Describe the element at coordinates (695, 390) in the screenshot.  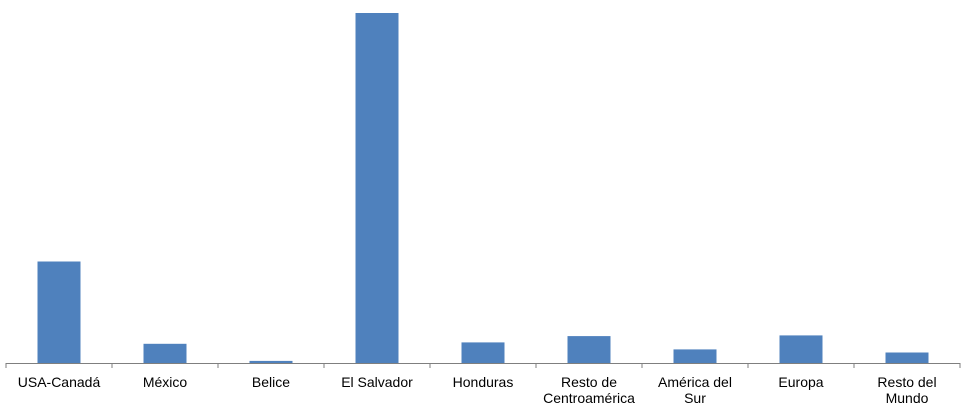
I see `x-tick-label-6: América del Sur` at that location.